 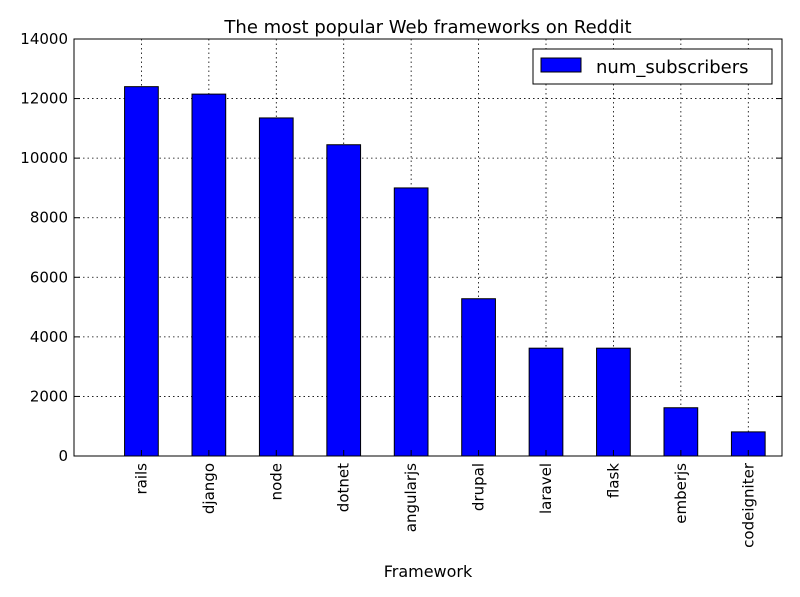 What do you see at coordinates (411, 497) in the screenshot?
I see `x-tick-label-angularjs: angularjs` at bounding box center [411, 497].